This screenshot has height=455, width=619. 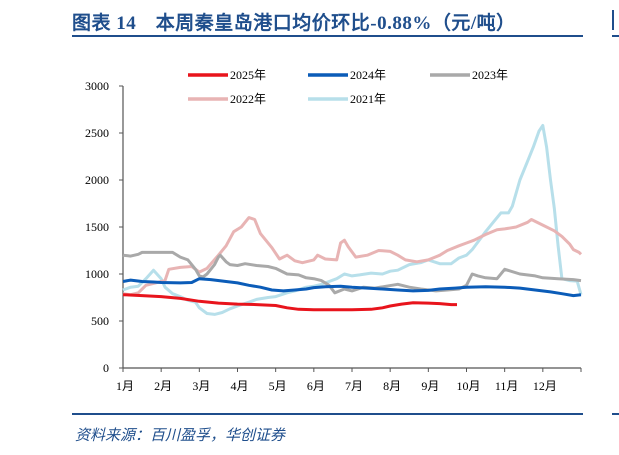 What do you see at coordinates (316, 386) in the screenshot?
I see `x-tick-label: 6月` at bounding box center [316, 386].